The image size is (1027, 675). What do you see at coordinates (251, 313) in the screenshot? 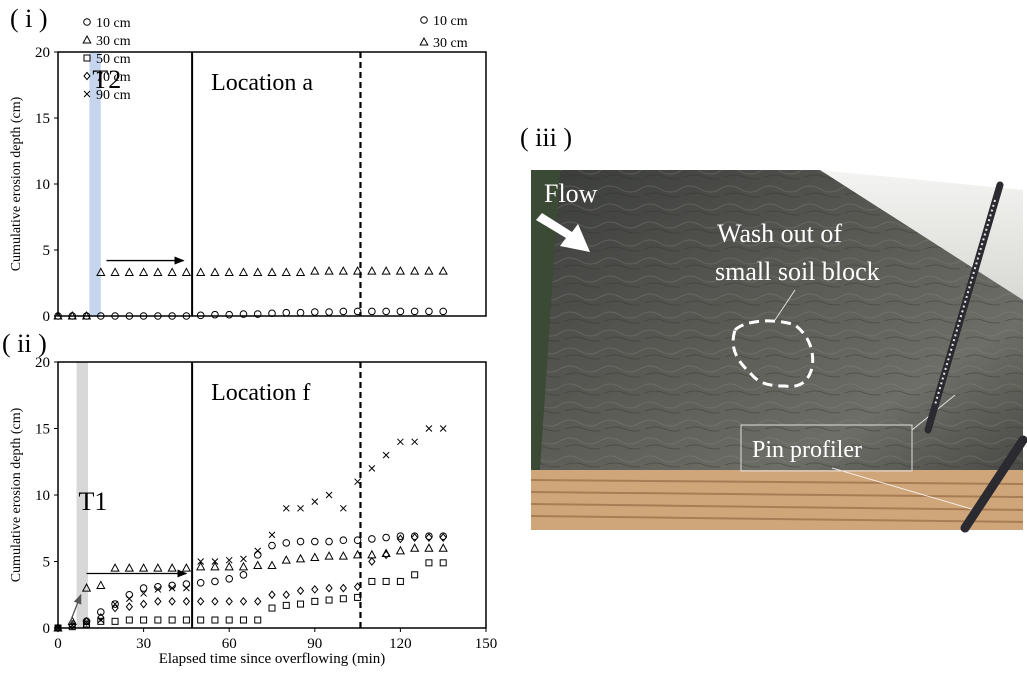
I see `series-10-cm` at bounding box center [251, 313].